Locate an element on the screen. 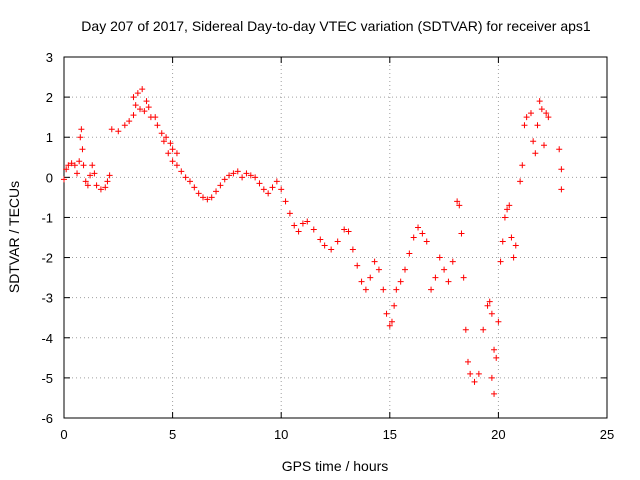 The width and height of the screenshot is (640, 480). y-tick-label: -5 is located at coordinates (47, 378).